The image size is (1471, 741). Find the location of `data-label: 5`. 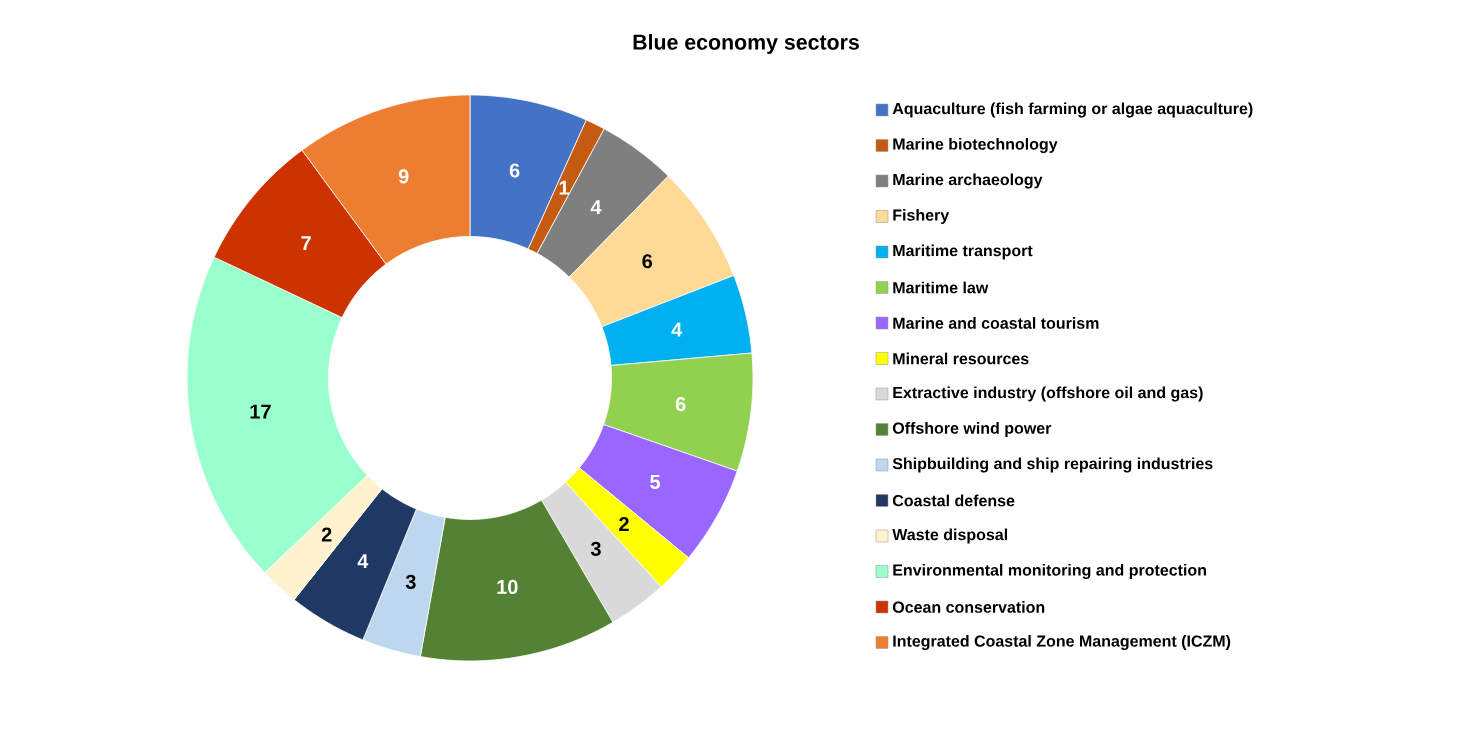

data-label: 5 is located at coordinates (655, 481).